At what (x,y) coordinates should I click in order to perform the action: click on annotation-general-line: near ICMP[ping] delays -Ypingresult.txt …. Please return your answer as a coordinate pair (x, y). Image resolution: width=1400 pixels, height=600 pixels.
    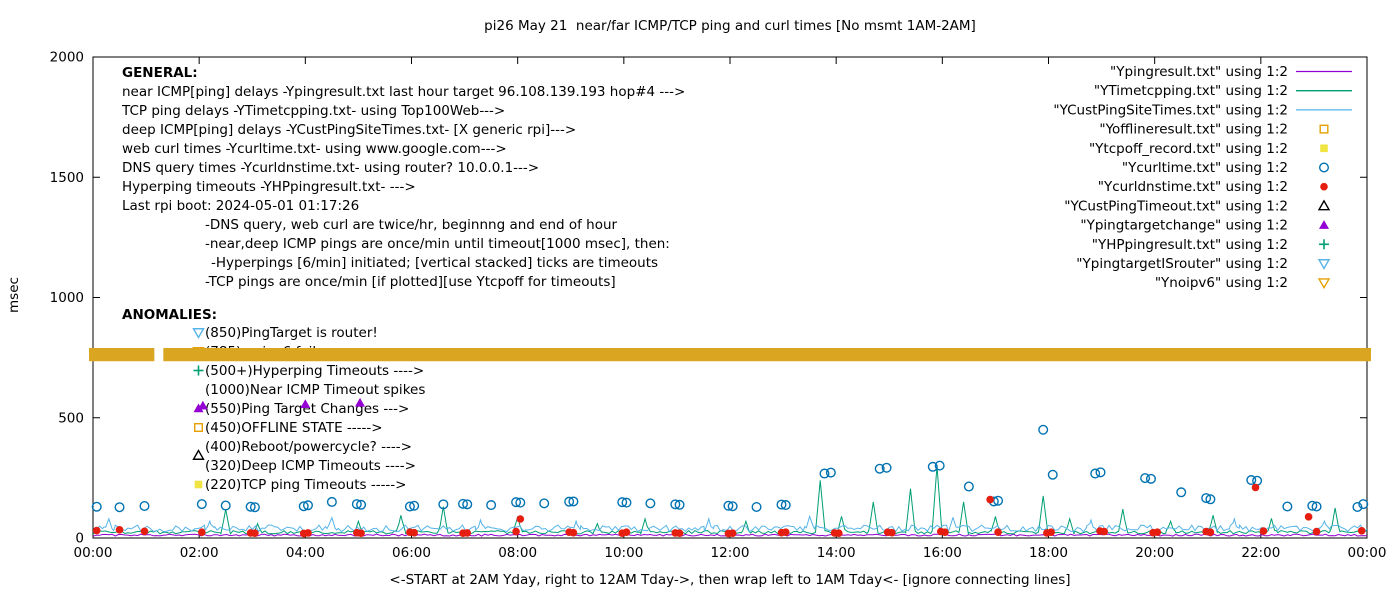
    Looking at the image, I should click on (403, 92).